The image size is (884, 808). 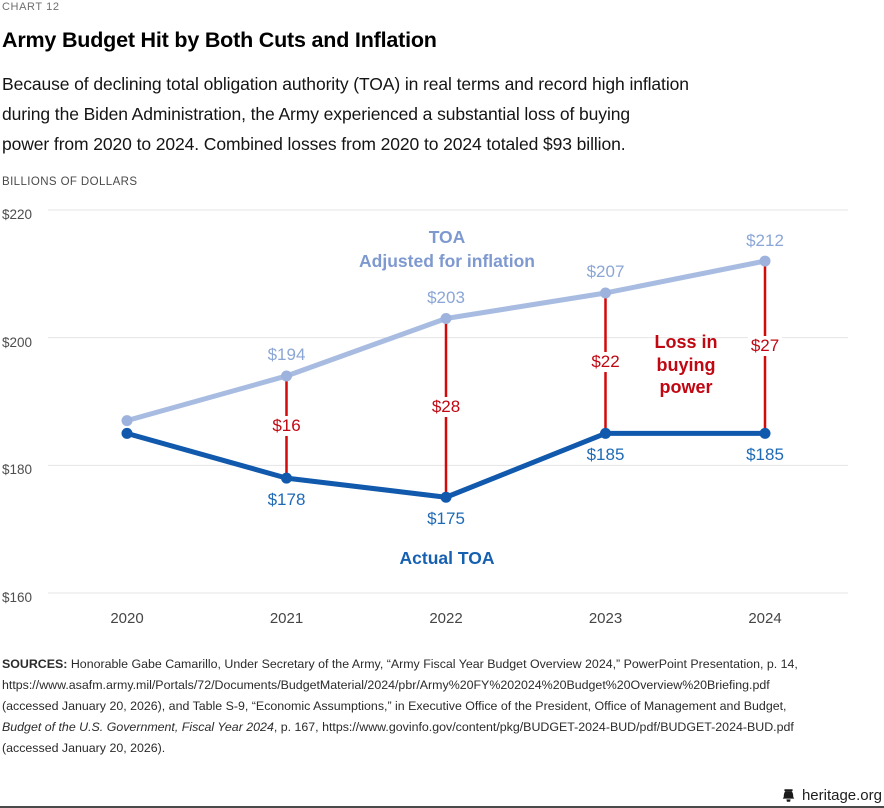 I want to click on y-tick-label: $160, so click(x=17, y=597).